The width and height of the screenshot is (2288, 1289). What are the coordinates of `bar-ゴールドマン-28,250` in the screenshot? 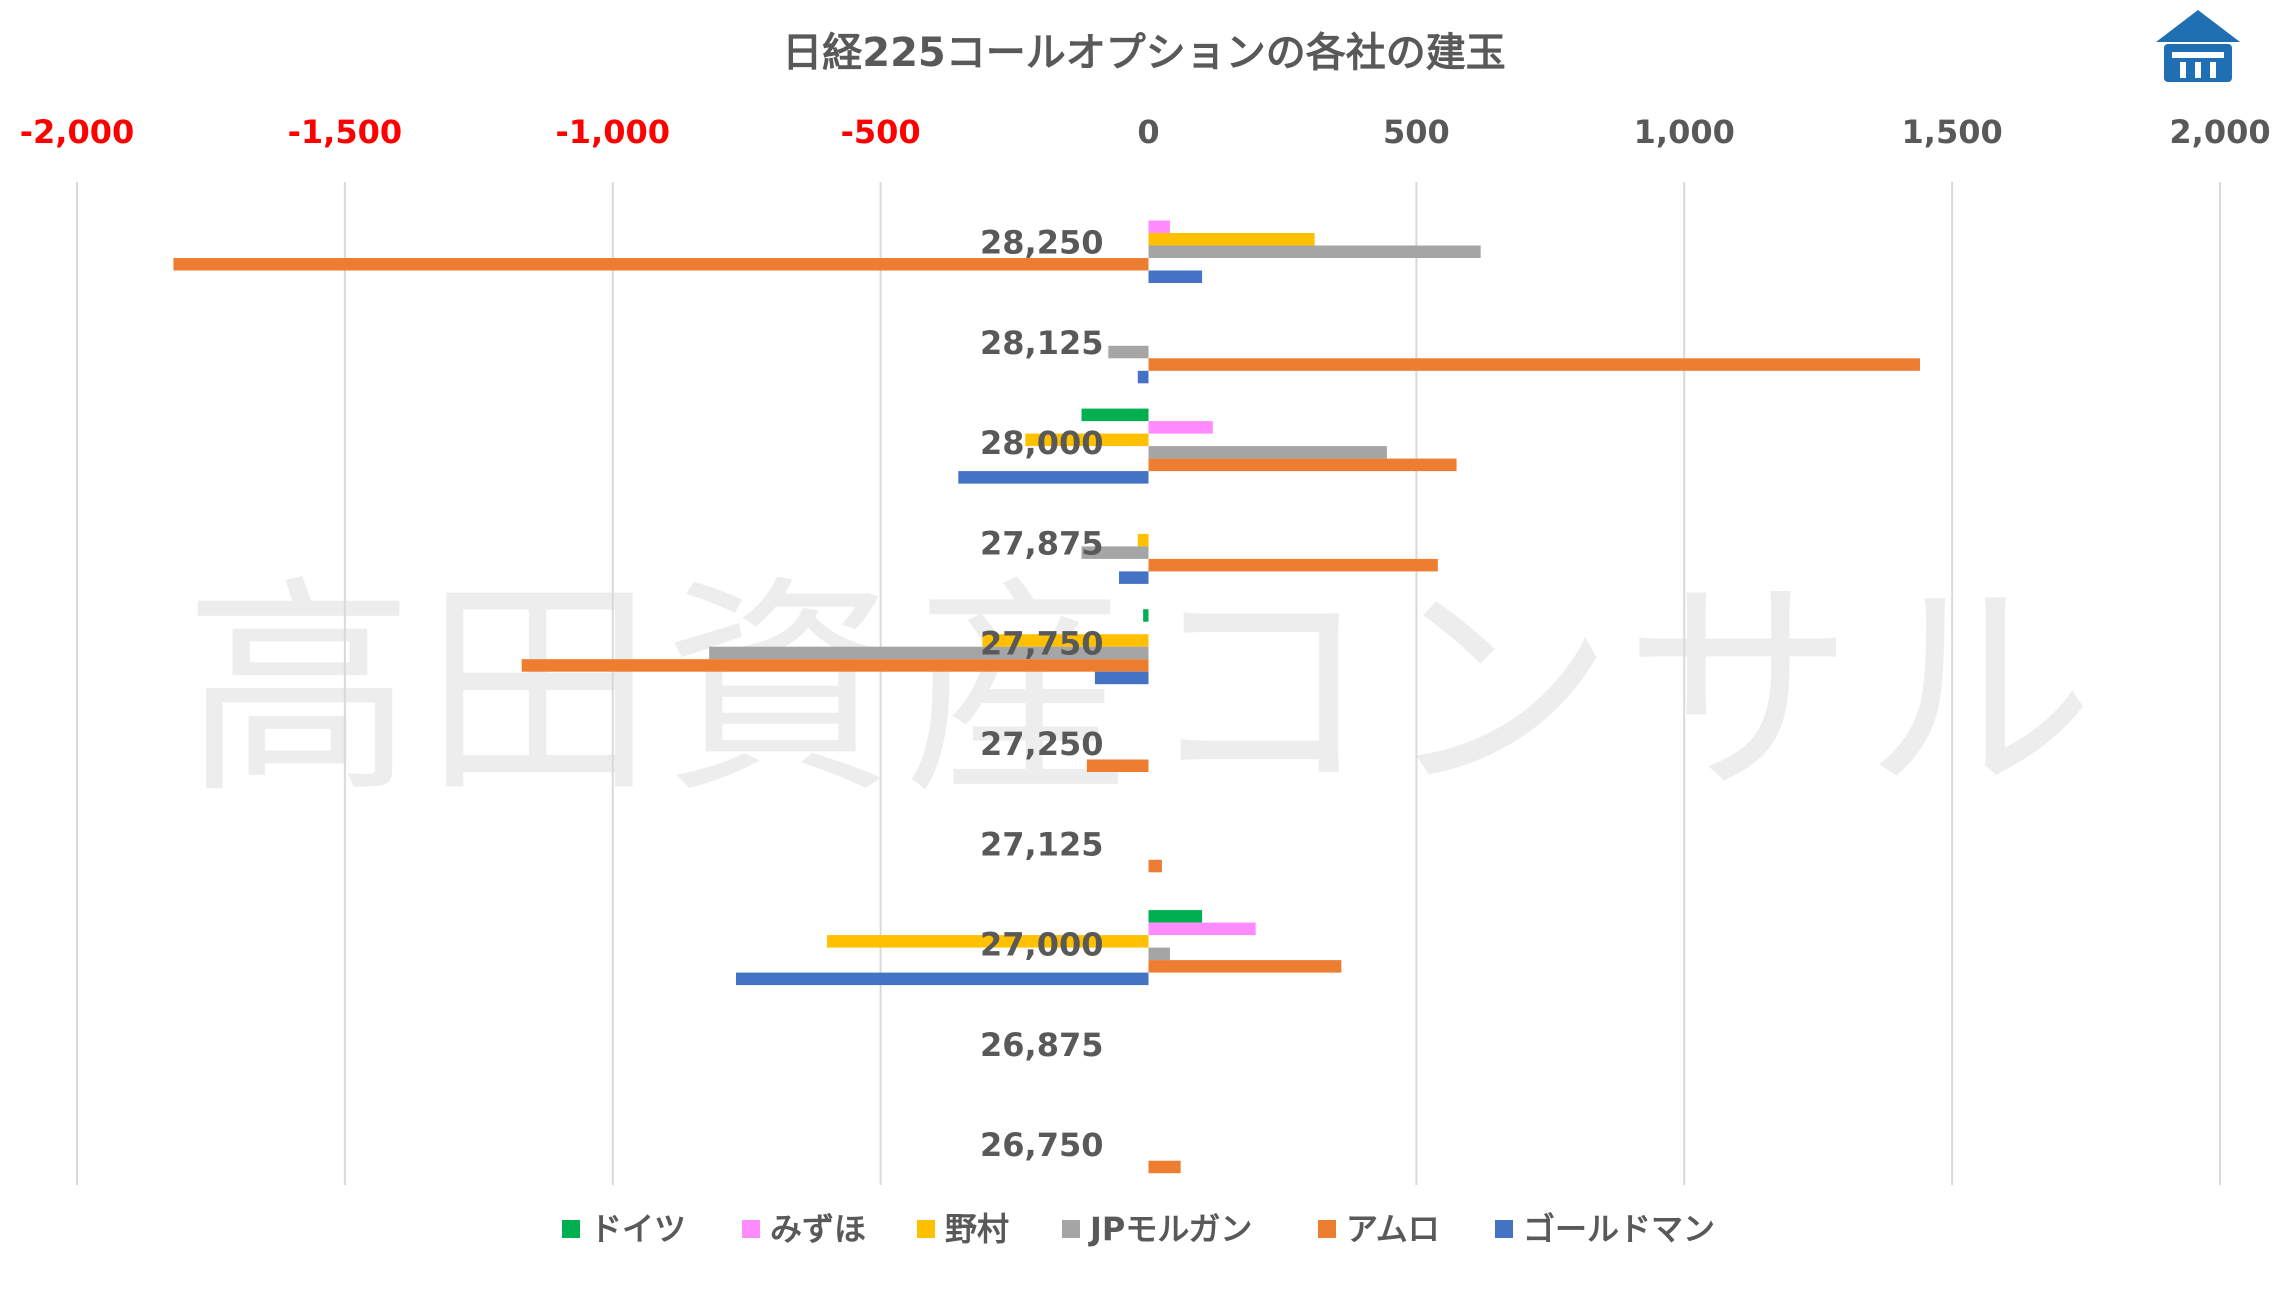 It's located at (1175, 276).